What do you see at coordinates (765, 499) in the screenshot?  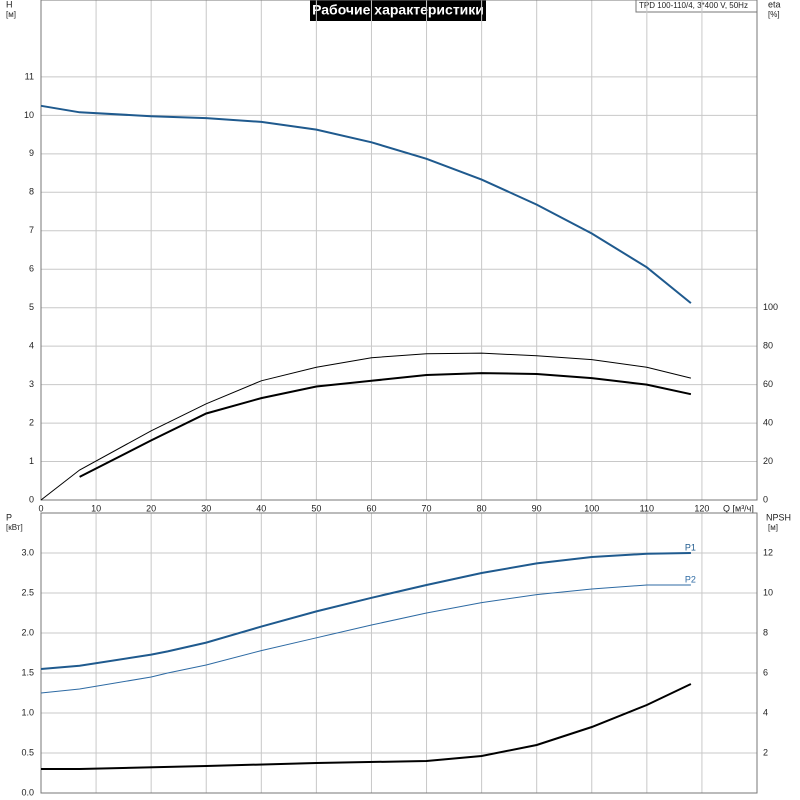 I see `y2-tick-label: 0` at bounding box center [765, 499].